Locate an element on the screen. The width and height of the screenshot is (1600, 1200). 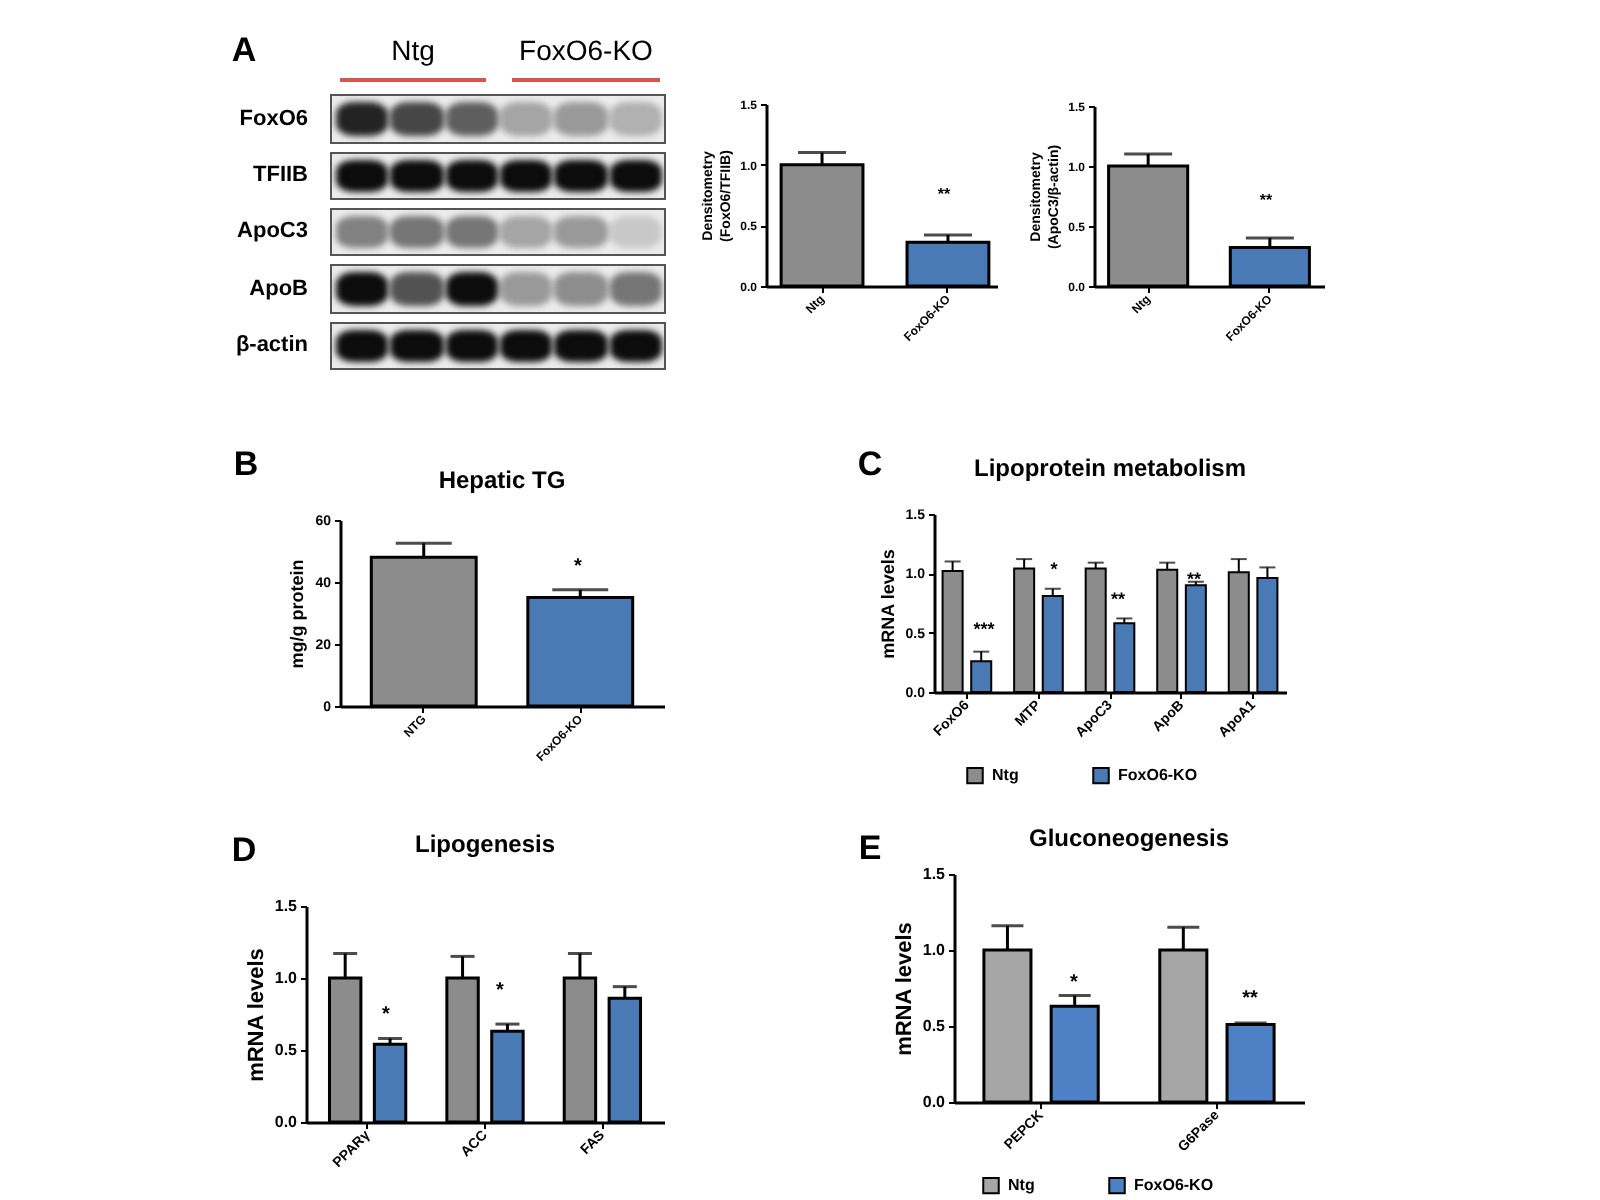
text: D is located at coordinates (244, 850).